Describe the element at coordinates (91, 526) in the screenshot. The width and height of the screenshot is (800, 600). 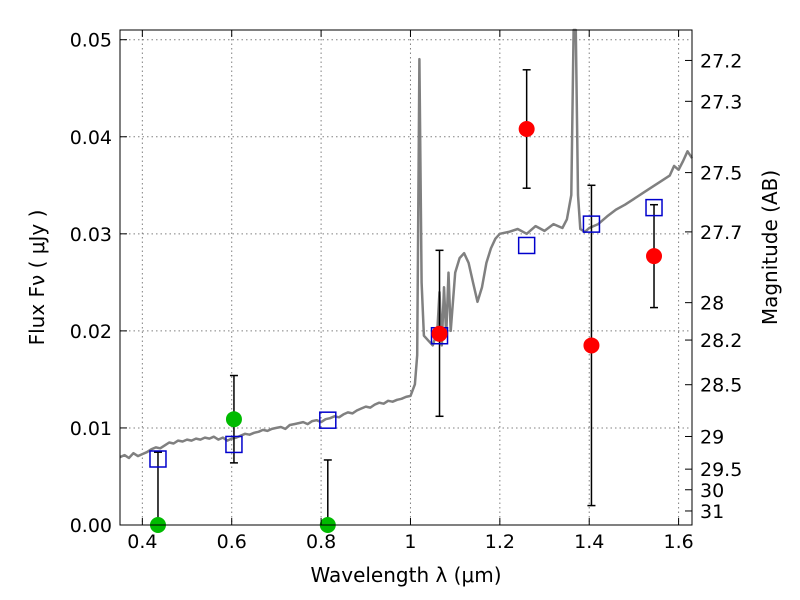
I see `y-tick-label: 0.00` at that location.